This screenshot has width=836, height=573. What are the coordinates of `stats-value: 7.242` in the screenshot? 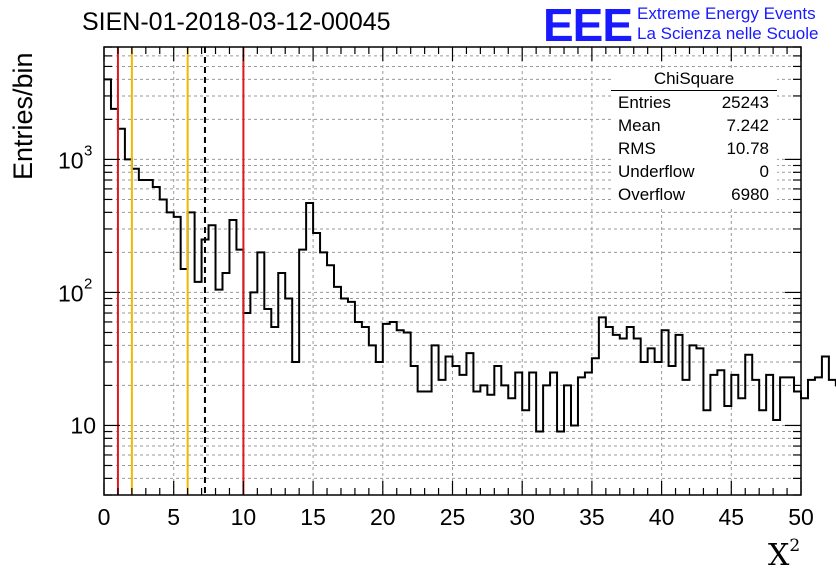 It's located at (747, 125).